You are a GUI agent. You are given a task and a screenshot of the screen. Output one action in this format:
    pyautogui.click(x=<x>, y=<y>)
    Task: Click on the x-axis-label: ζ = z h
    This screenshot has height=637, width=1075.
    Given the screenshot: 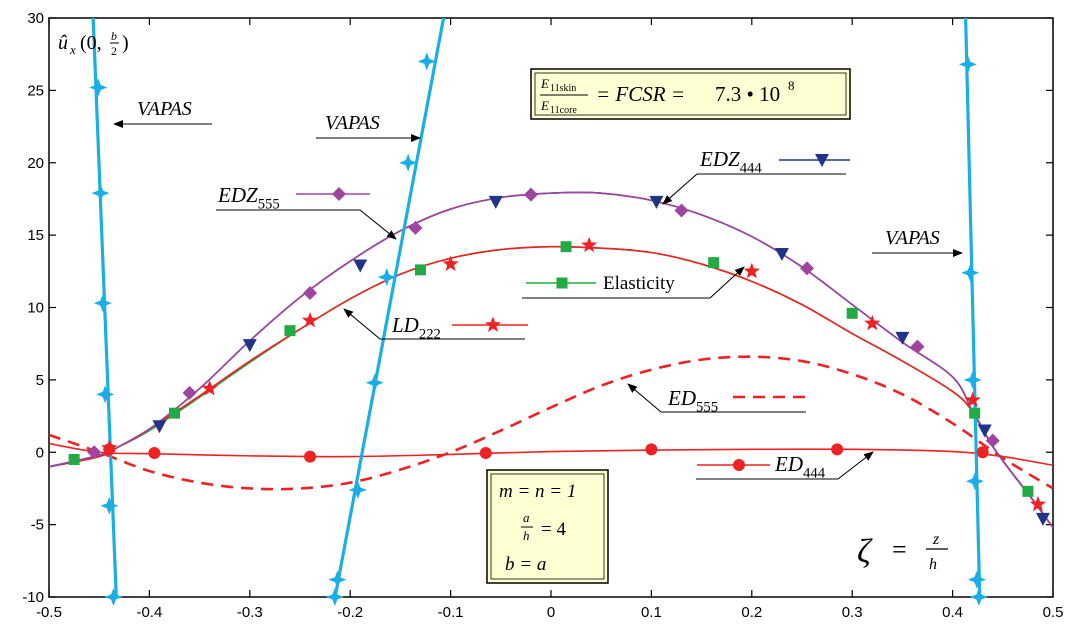 What is the action you would take?
    pyautogui.click(x=902, y=552)
    